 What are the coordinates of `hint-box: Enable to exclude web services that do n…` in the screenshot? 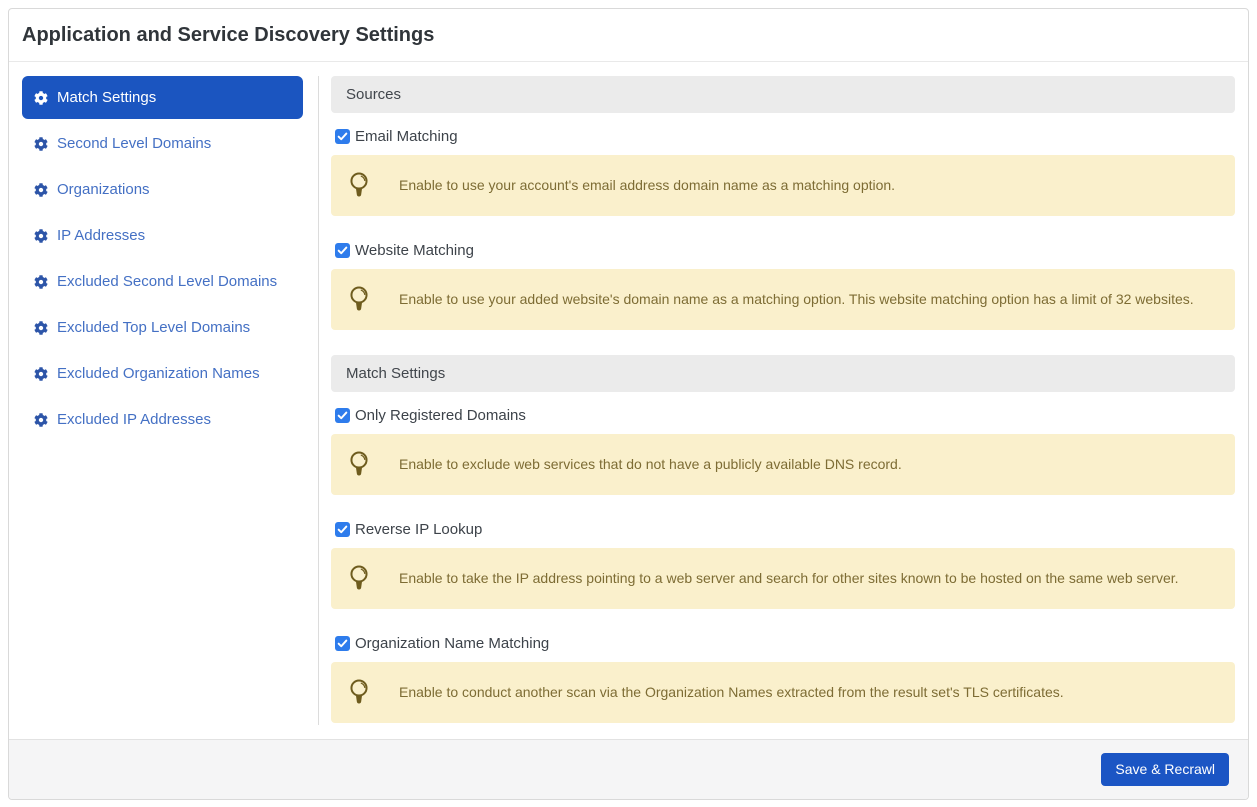 It's located at (783, 464).